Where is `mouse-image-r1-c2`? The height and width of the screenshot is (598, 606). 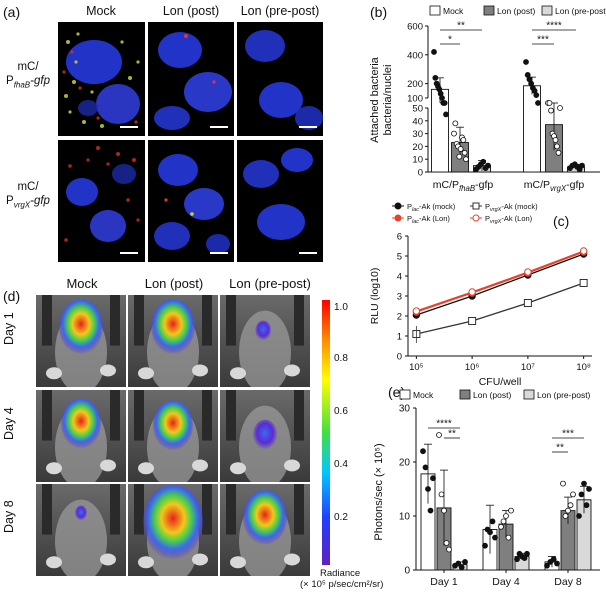 mouse-image-r1-c2 is located at coordinates (173, 341).